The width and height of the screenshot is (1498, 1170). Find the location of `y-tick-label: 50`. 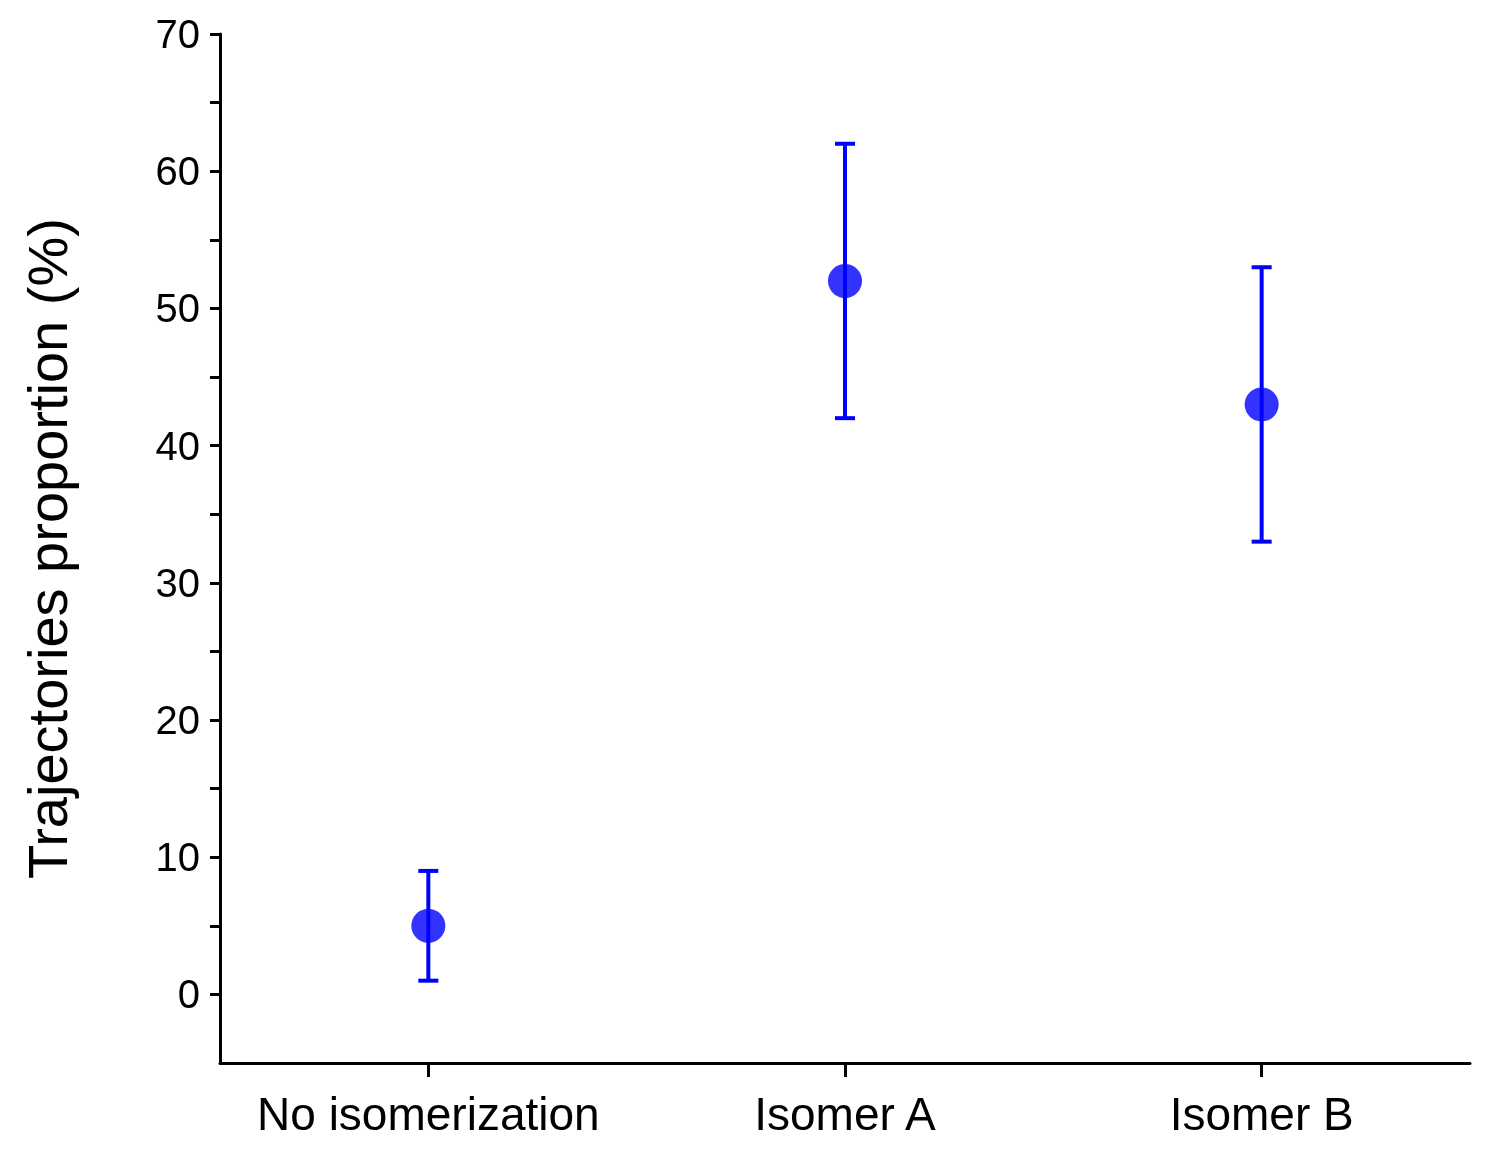

y-tick-label: 50 is located at coordinates (177, 308).